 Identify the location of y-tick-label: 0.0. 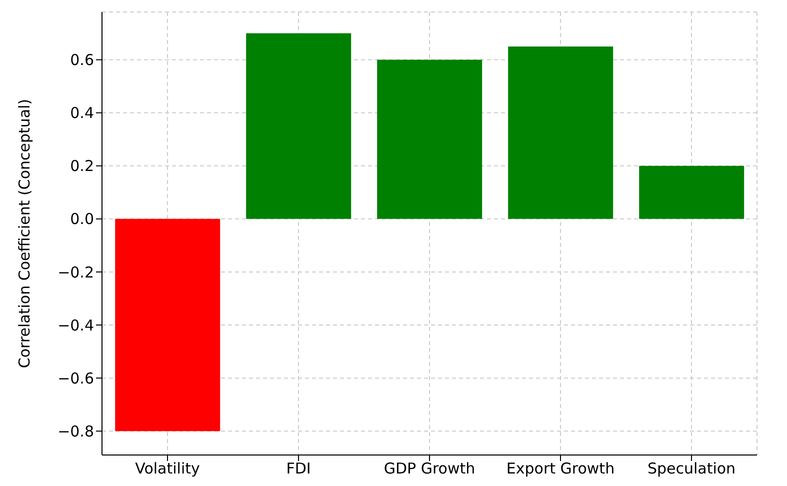
(82, 219).